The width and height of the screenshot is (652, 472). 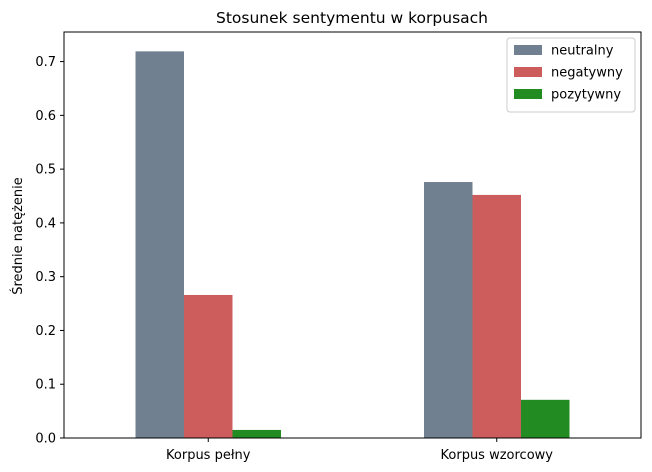 I want to click on y-tick-label: 0.7, so click(x=45, y=62).